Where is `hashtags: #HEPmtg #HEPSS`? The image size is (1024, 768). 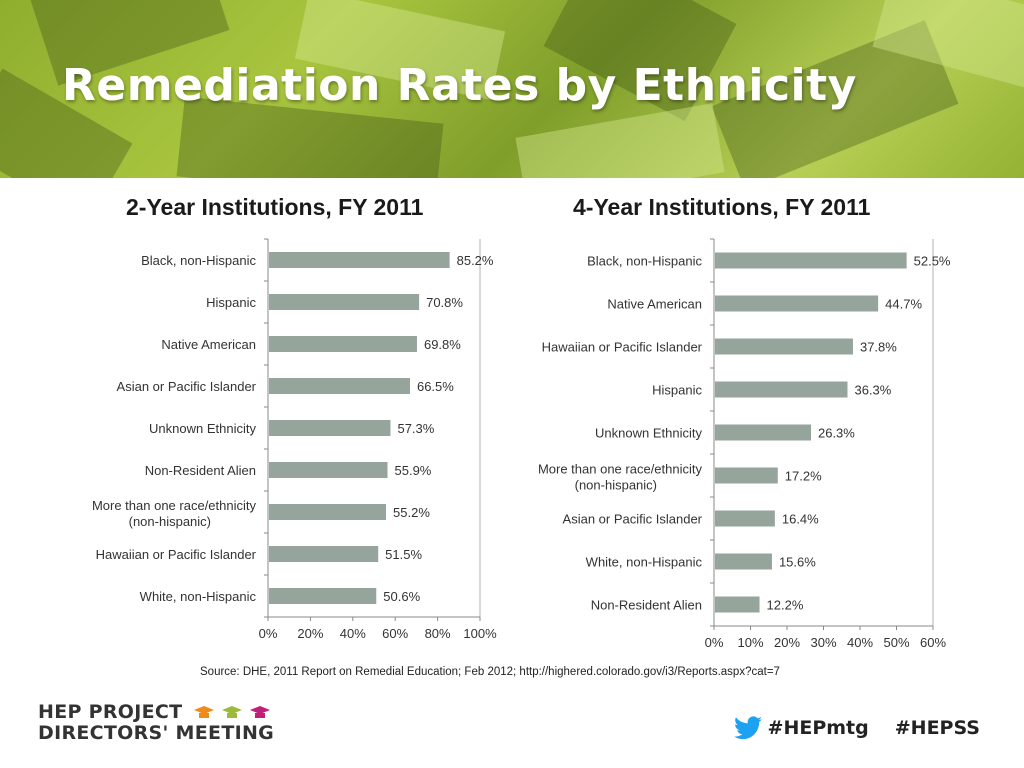
hashtags: #HEPmtg #HEPSS is located at coordinates (856, 728).